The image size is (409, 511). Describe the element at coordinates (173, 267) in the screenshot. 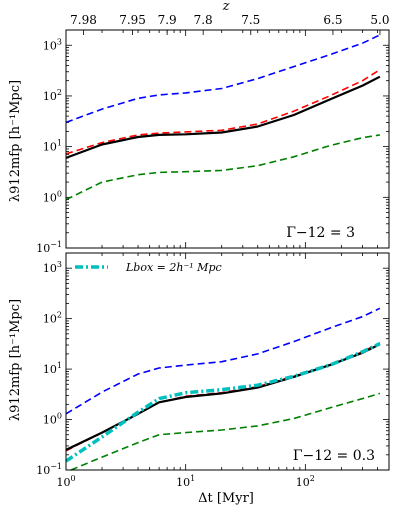

I see `legend-label: Lbox = 2h⁻¹ Mpc` at that location.